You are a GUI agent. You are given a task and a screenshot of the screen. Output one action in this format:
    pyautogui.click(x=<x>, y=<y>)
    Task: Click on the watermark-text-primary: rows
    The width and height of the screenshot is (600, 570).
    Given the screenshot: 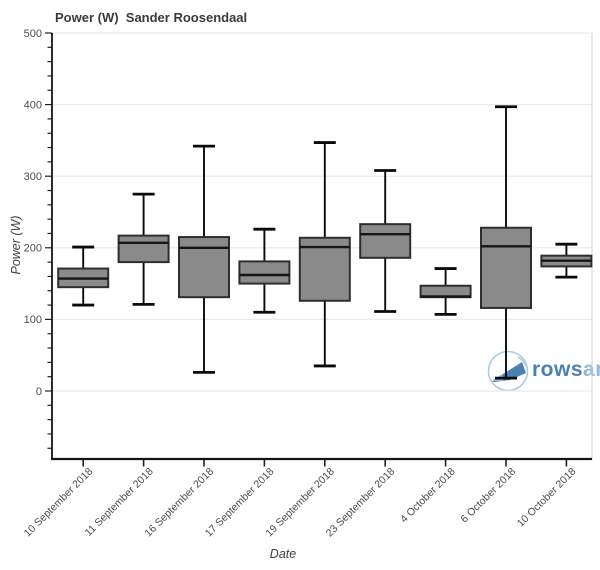 What is the action you would take?
    pyautogui.click(x=558, y=369)
    